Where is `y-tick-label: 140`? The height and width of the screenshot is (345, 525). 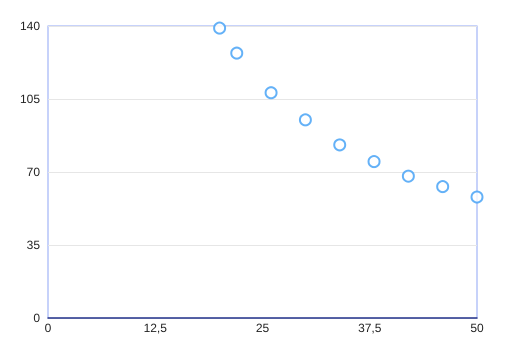
y-tick-label: 140 is located at coordinates (30, 26).